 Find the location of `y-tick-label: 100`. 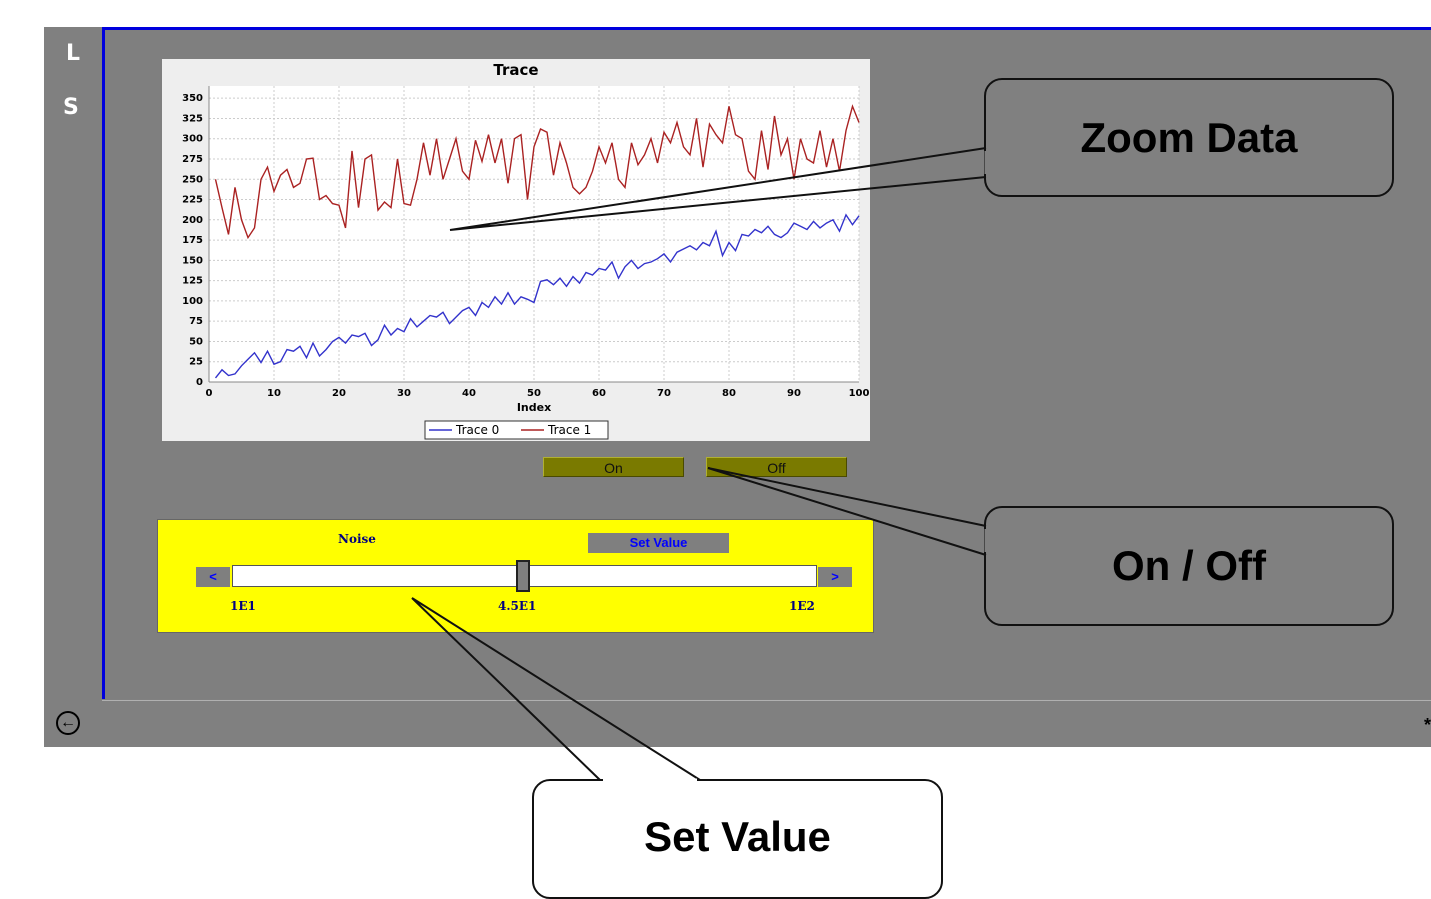

y-tick-label: 100 is located at coordinates (192, 301).